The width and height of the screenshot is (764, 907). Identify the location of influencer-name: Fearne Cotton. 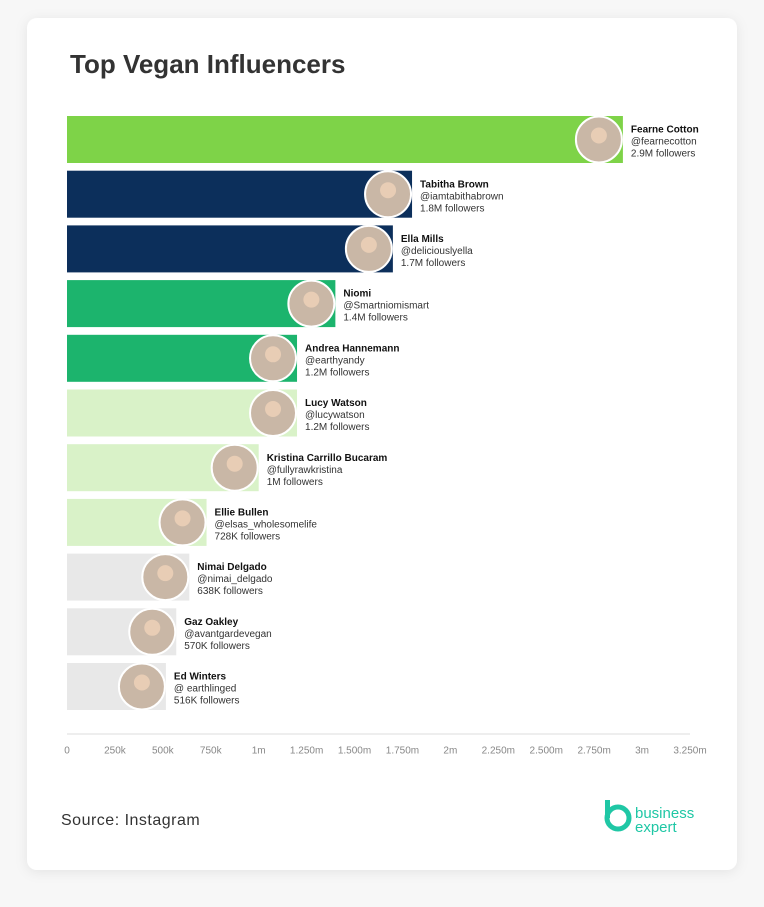
(665, 130).